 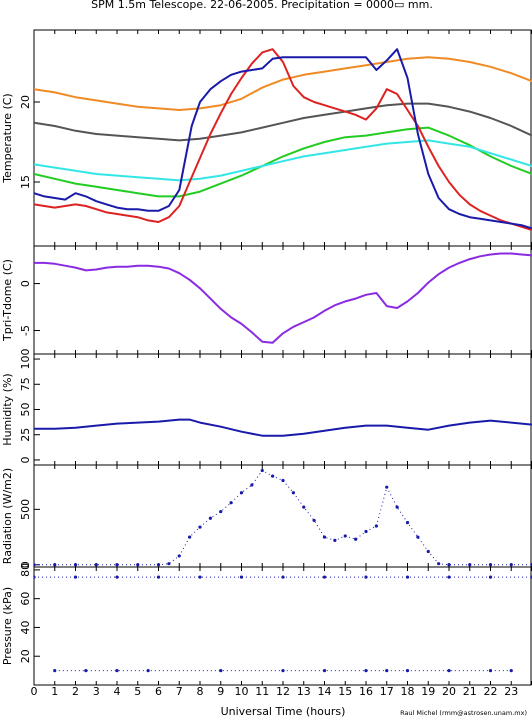 I want to click on x-tick-label: 1, so click(x=54, y=691).